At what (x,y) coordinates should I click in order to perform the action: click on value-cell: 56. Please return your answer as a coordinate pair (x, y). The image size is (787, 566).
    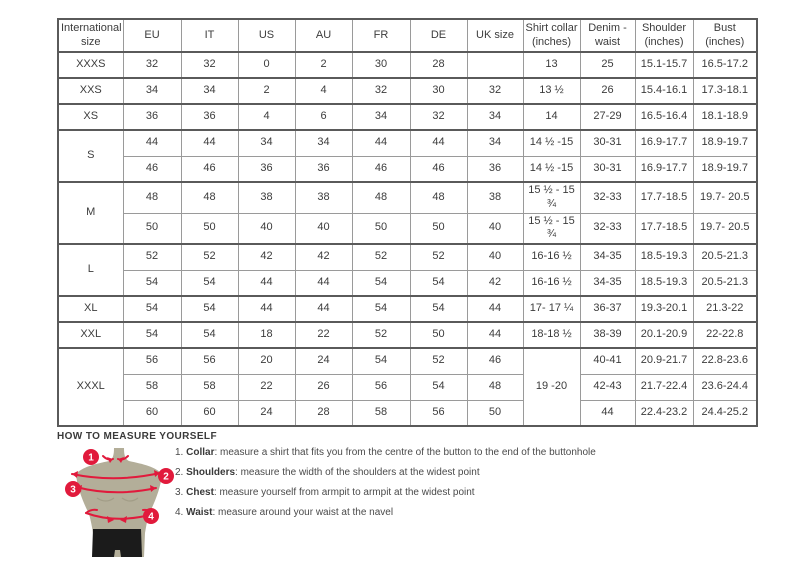
    Looking at the image, I should click on (438, 413).